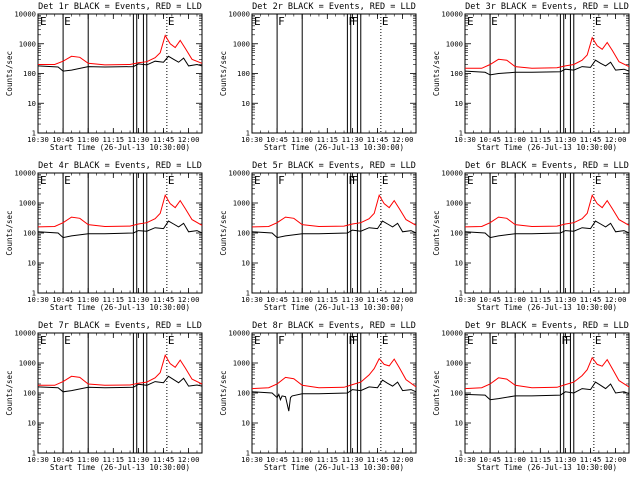 This screenshot has width=640, height=480. What do you see at coordinates (547, 7) in the screenshot?
I see `panel-title: Det 3r BLACK = Events, RED = LLD` at bounding box center [547, 7].